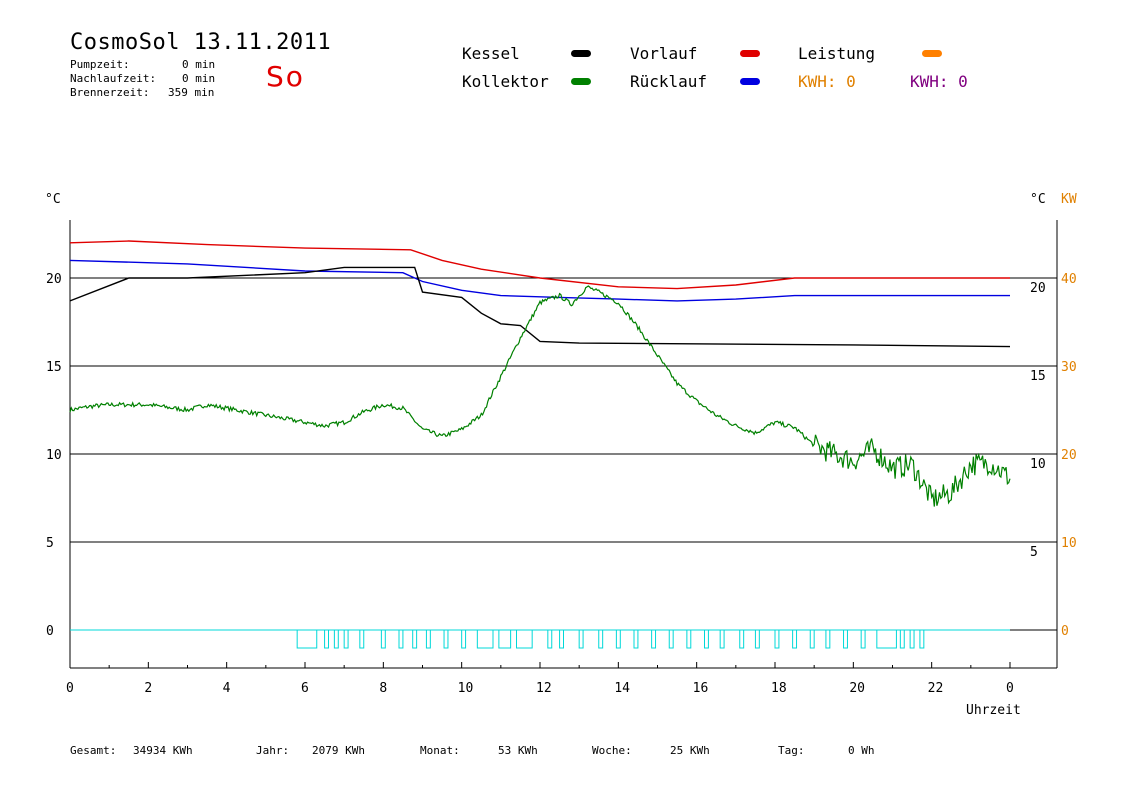 The width and height of the screenshot is (1148, 812). I want to click on x-axis-label: Uhrzeit, so click(993, 710).